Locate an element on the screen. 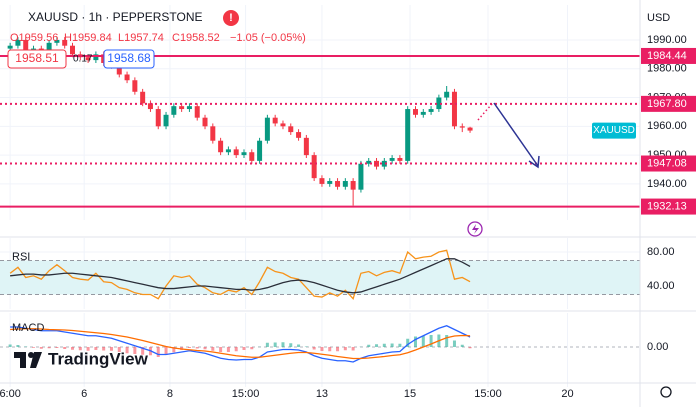  y-tick-label: 1990.00 is located at coordinates (667, 40).